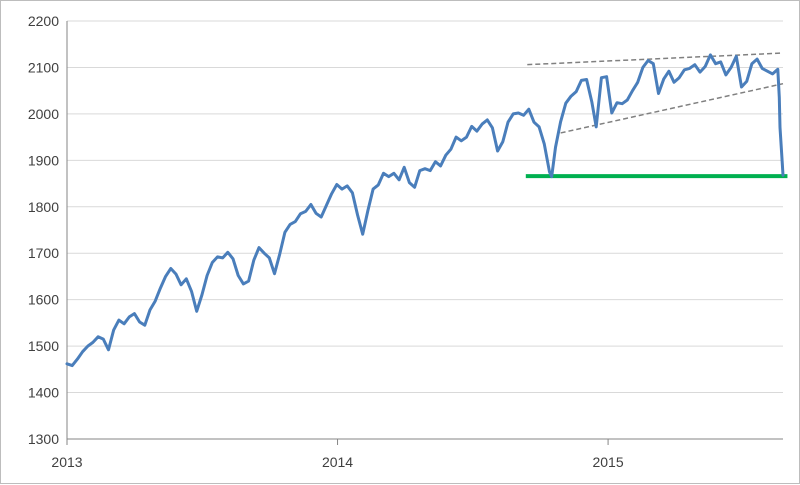 The height and width of the screenshot is (485, 800). I want to click on x-tick-label-2014: 2014, so click(337, 462).